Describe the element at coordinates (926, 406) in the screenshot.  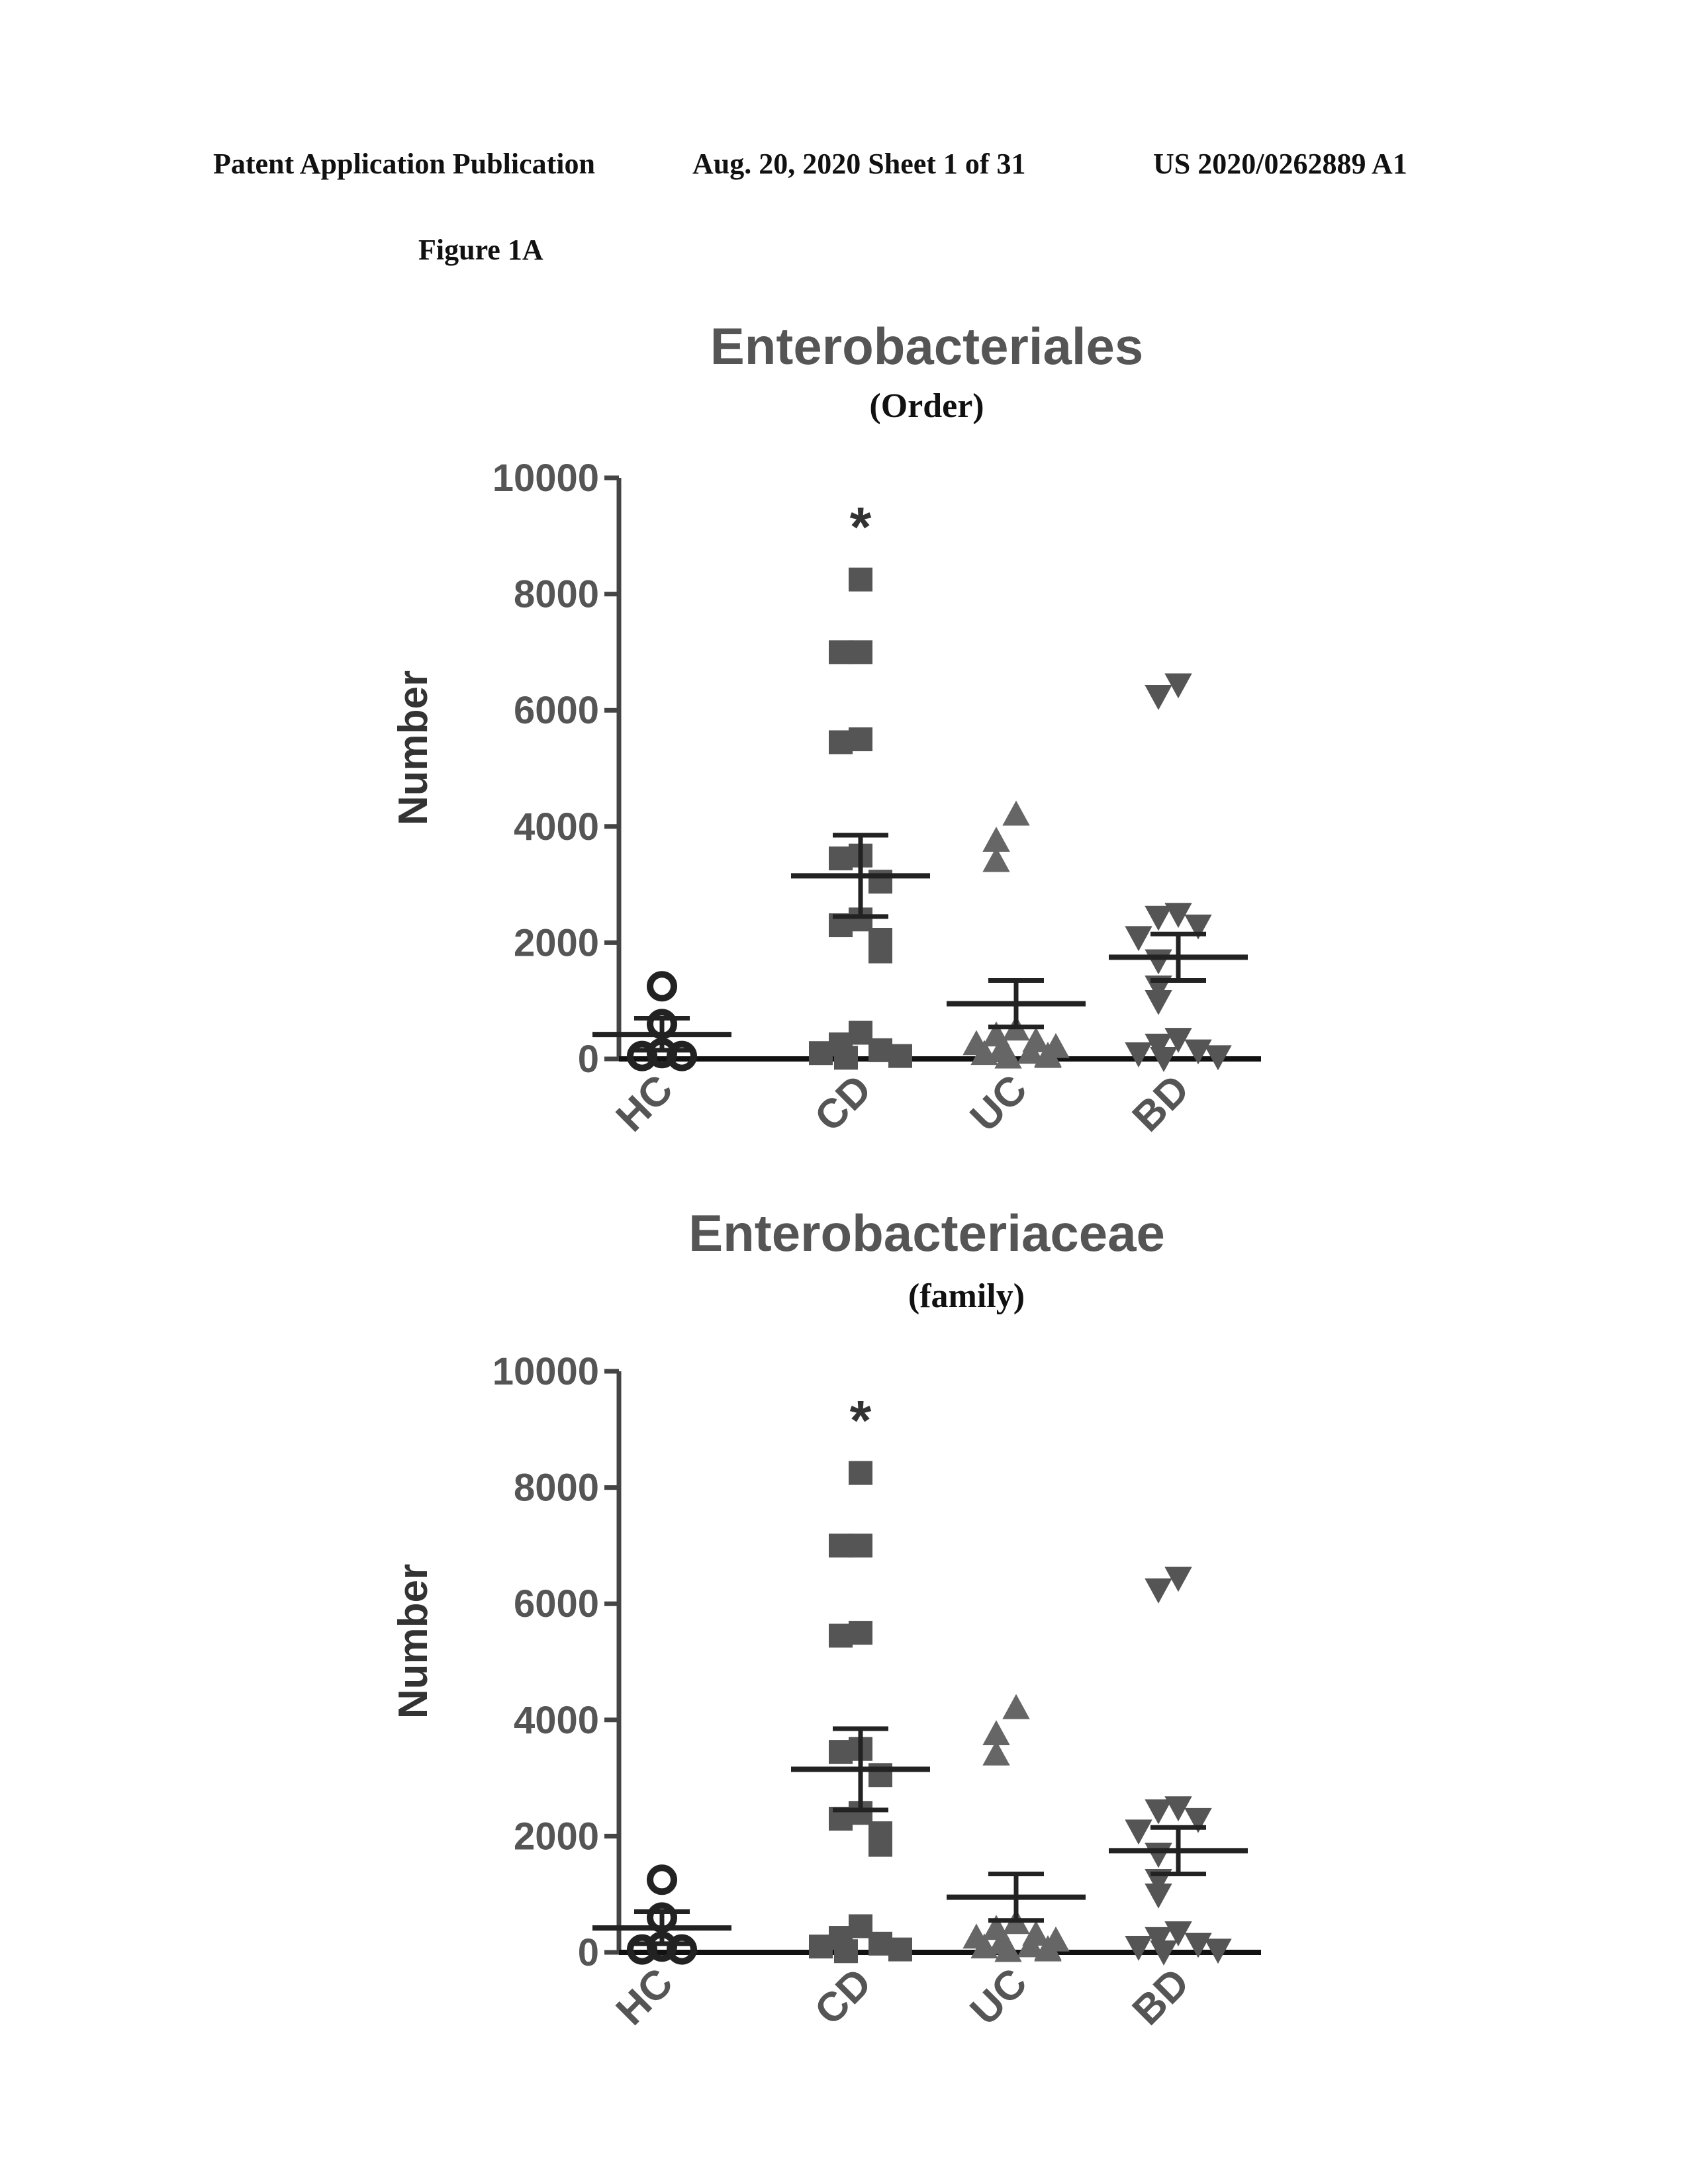
I see `chart-subtitle: (Order)` at that location.